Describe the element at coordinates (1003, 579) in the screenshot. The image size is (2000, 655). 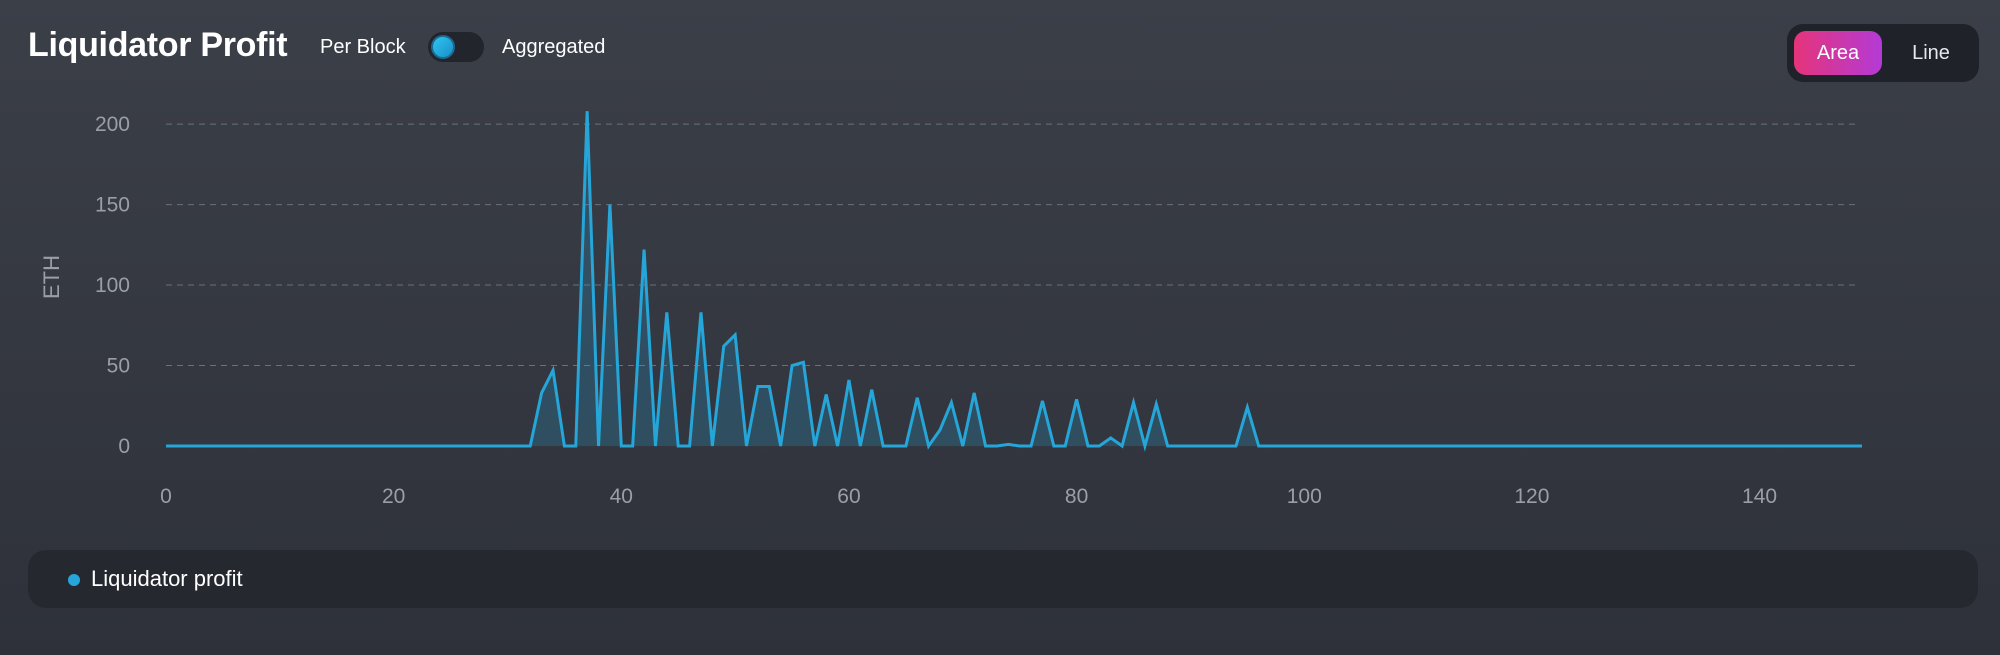
I see `legend: Liquidator profit` at that location.